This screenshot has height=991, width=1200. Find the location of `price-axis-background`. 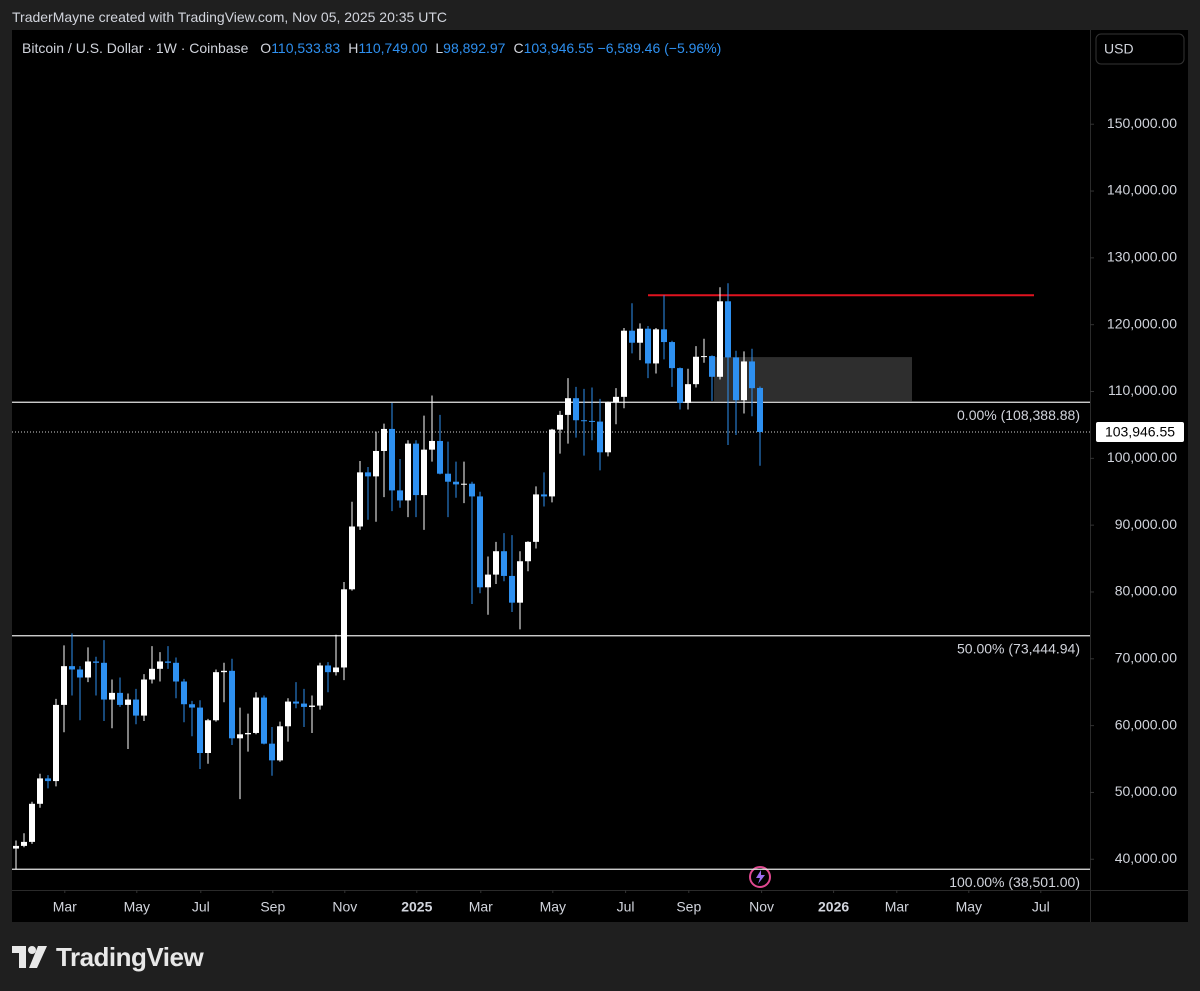

price-axis-background is located at coordinates (1139, 476).